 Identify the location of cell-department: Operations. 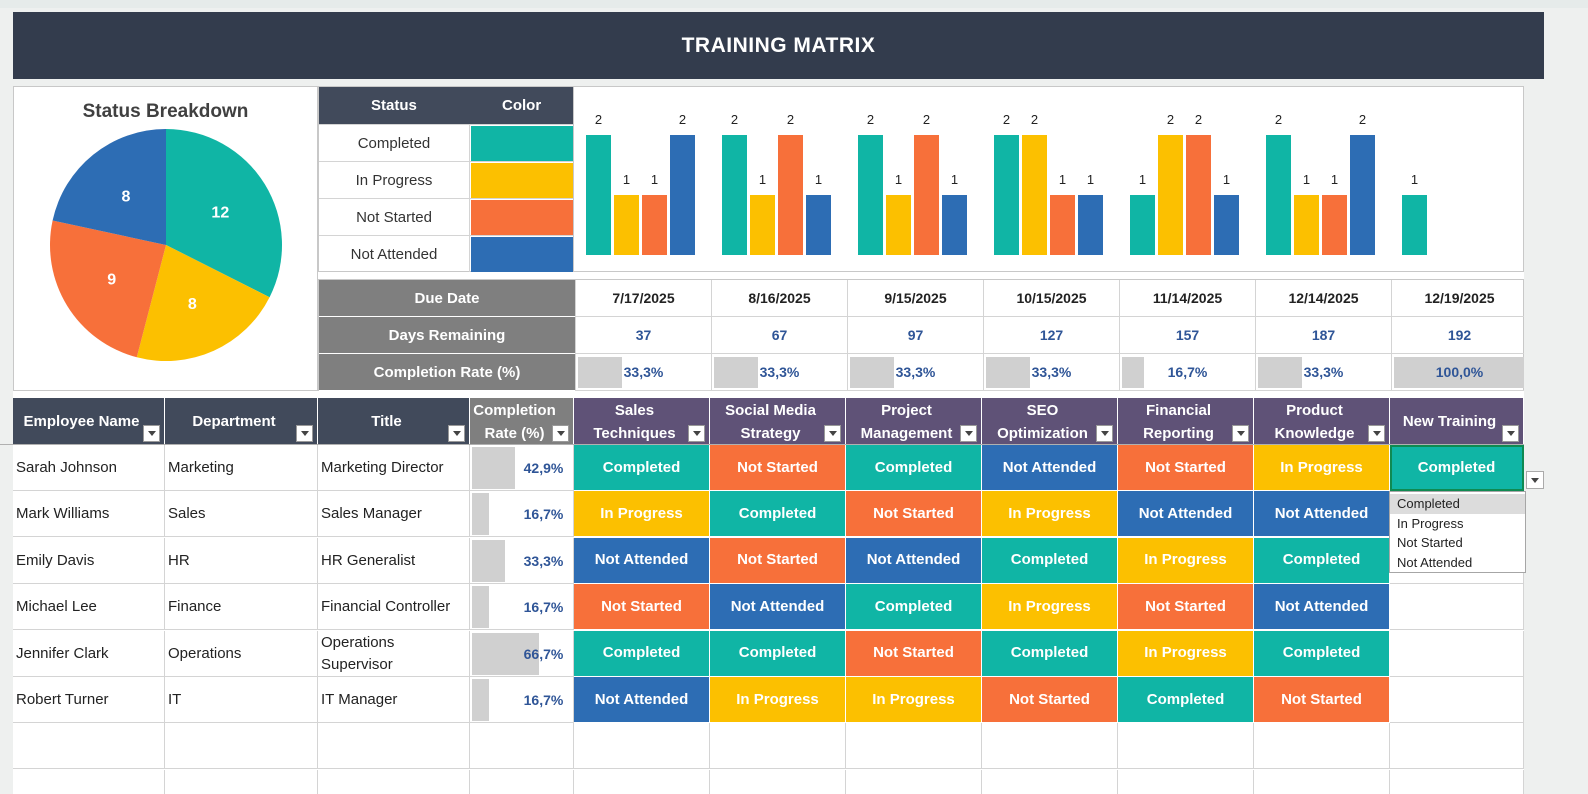
(241, 653).